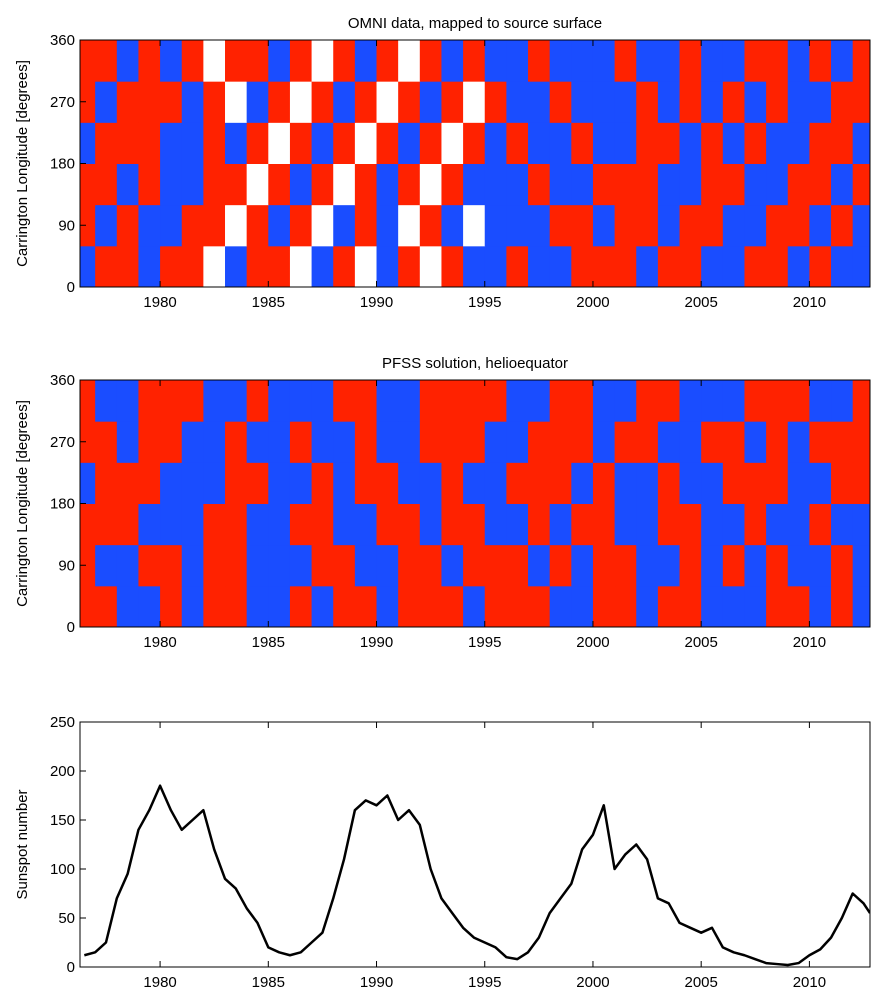  Describe the element at coordinates (809, 982) in the screenshot. I see `x-tick-label: 2010` at that location.